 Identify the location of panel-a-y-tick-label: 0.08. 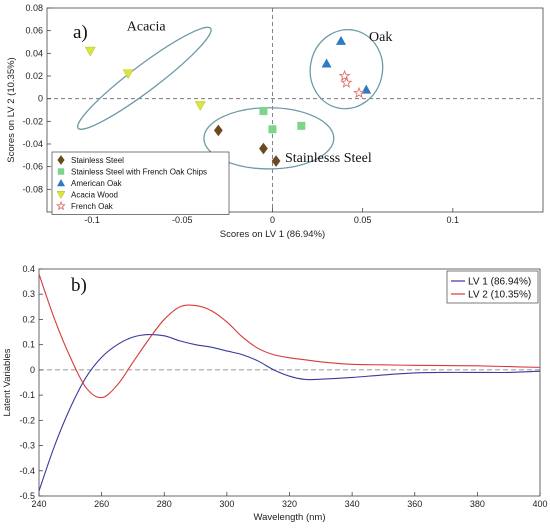
(34, 8).